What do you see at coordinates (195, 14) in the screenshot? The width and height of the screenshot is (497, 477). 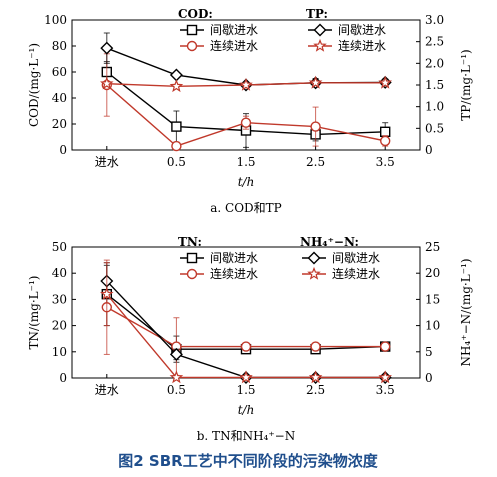 I see `legend-group-title: COD:` at bounding box center [195, 14].